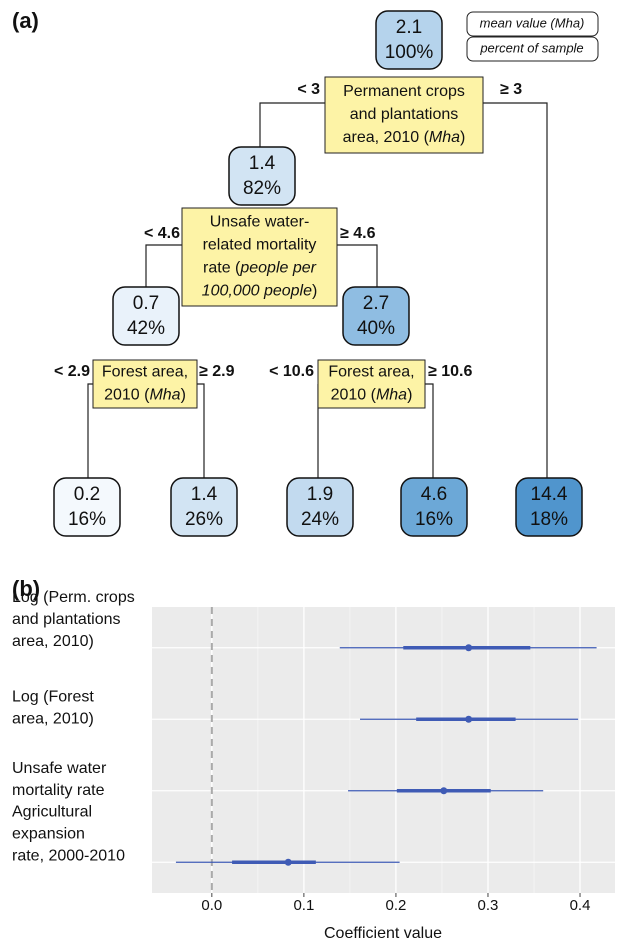 Image resolution: width=620 pixels, height=946 pixels. Describe the element at coordinates (73, 597) in the screenshot. I see `y-tick-label: Log (Perm. crops` at that location.